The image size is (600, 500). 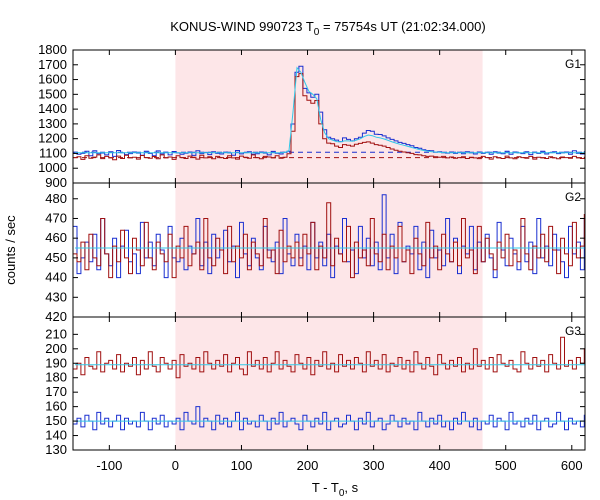 What do you see at coordinates (175, 465) in the screenshot?
I see `x-tick-label-1: 0` at bounding box center [175, 465].